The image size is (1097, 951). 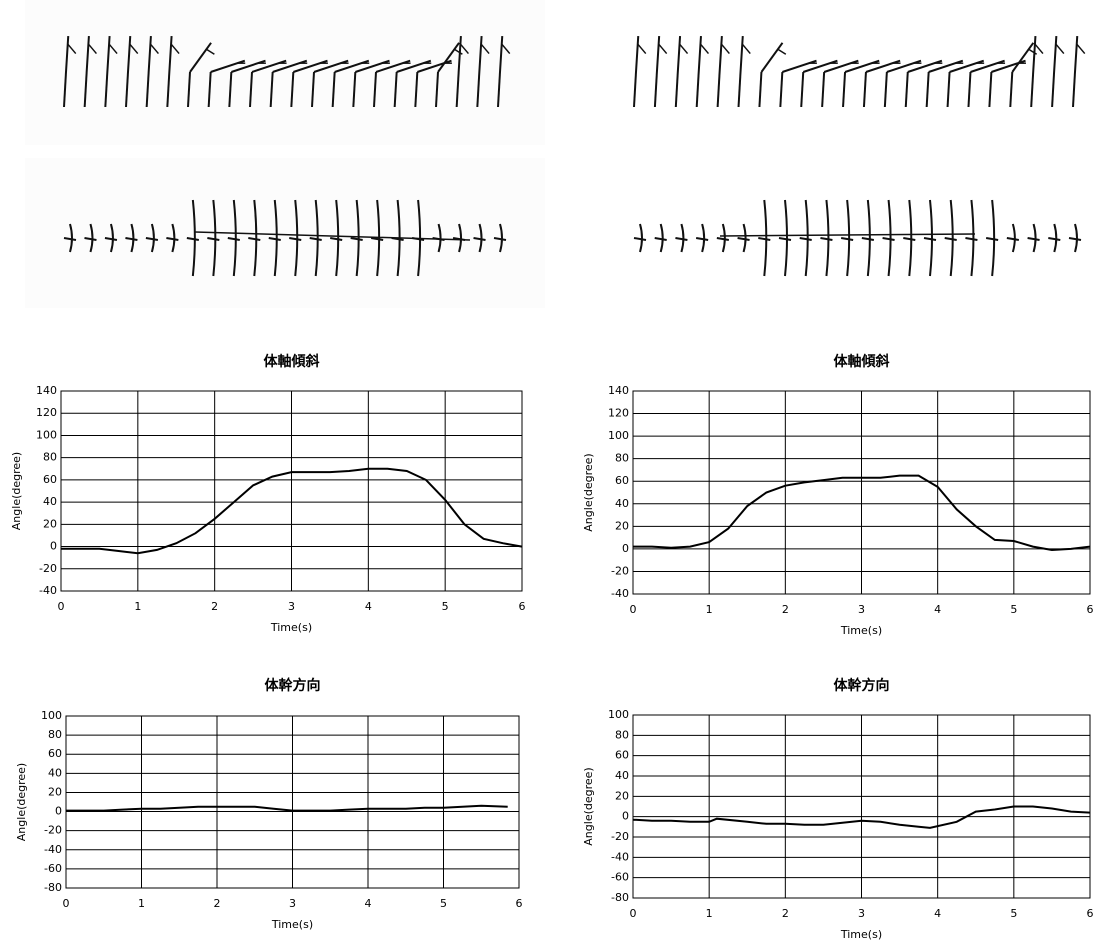 I want to click on x-tick-label: 3, so click(x=861, y=609).